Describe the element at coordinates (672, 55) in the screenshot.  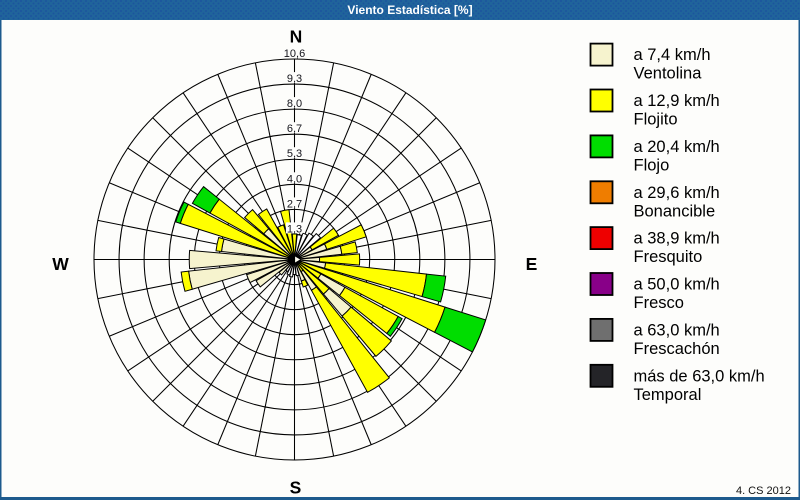
I see `svg-text: a 7,4 km/h` at that location.